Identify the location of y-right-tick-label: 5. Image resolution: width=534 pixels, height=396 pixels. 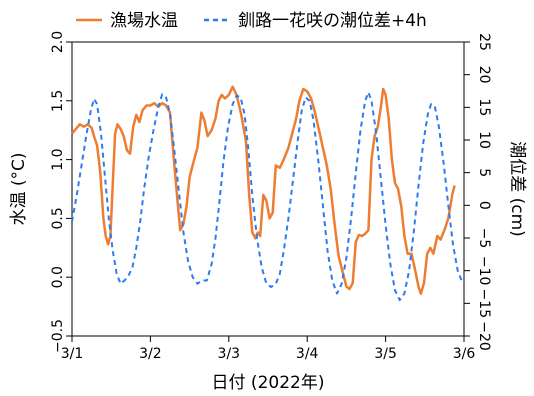
(484, 172).